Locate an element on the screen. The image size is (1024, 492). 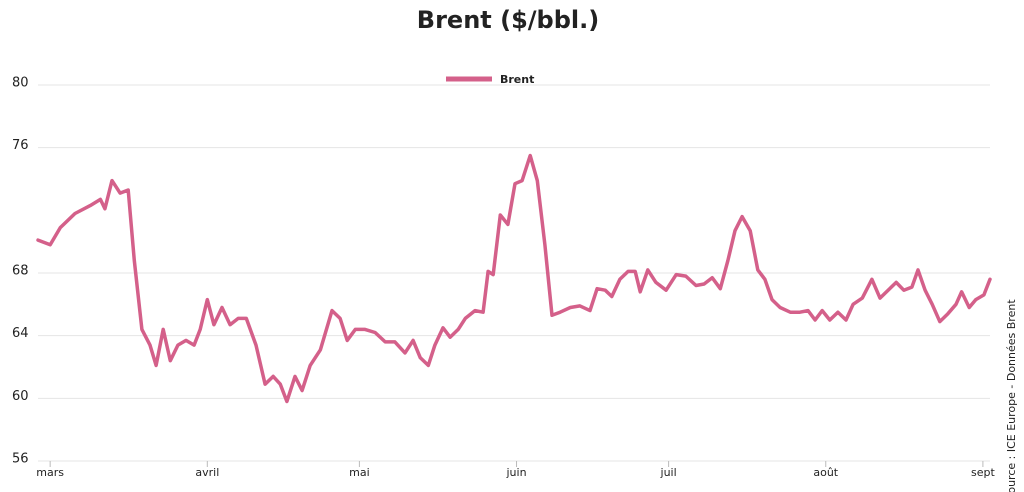
y-tick-label: 56 is located at coordinates (20, 459).